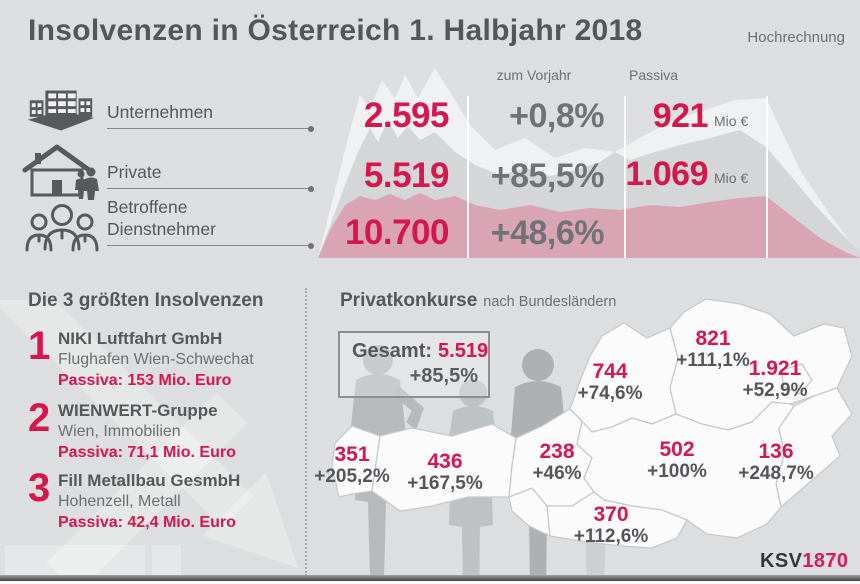 The image size is (860, 584). What do you see at coordinates (557, 451) in the screenshot?
I see `region-value: 238` at bounding box center [557, 451].